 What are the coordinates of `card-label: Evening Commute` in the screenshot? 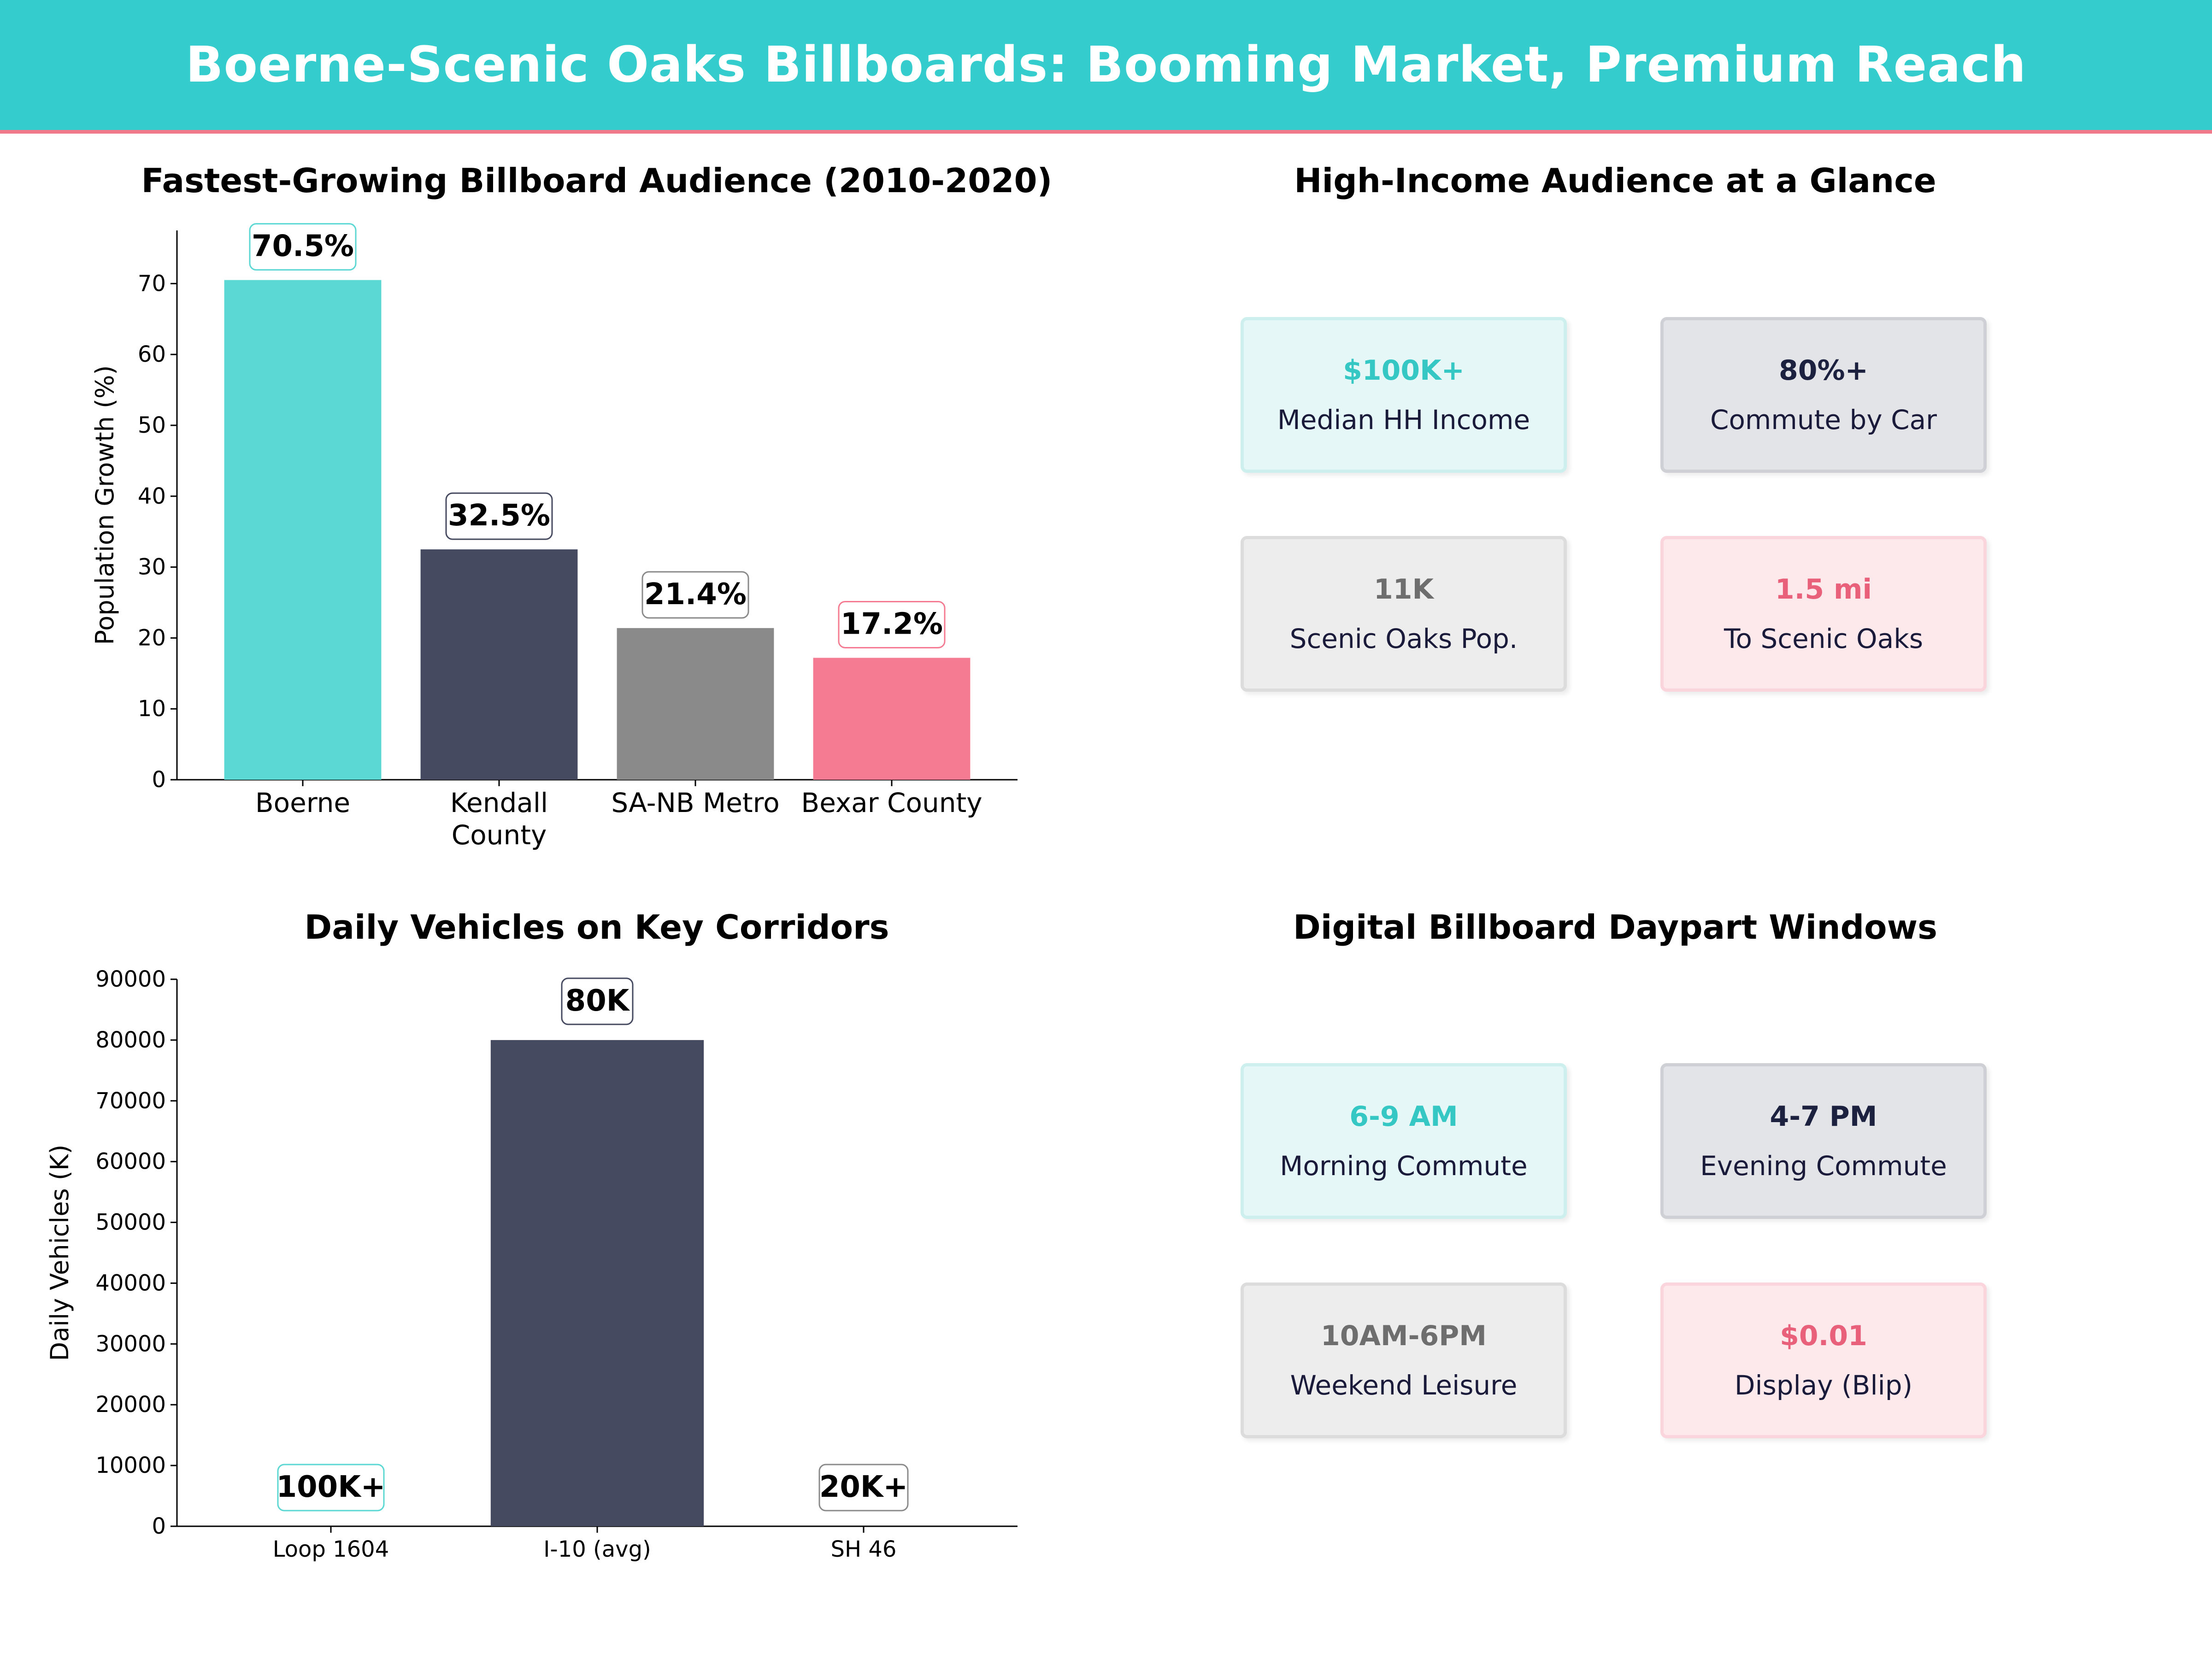 It's located at (1823, 1166).